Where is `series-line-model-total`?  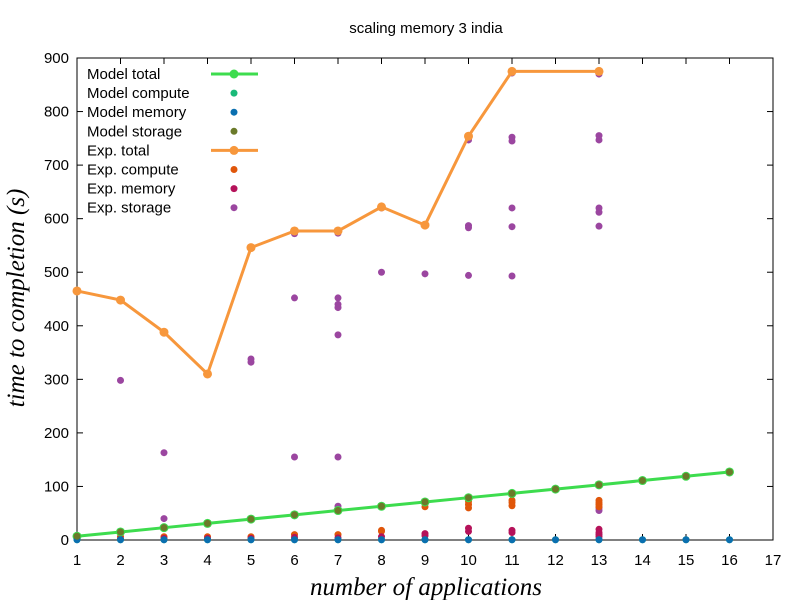
series-line-model-total is located at coordinates (403, 504).